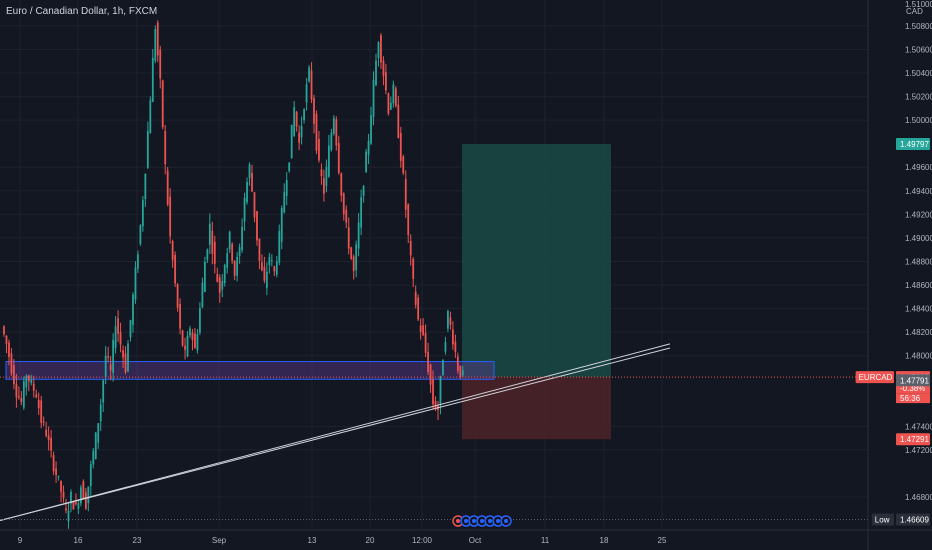 Image resolution: width=932 pixels, height=550 pixels. I want to click on price-tag-value: 1.49797, so click(914, 144).